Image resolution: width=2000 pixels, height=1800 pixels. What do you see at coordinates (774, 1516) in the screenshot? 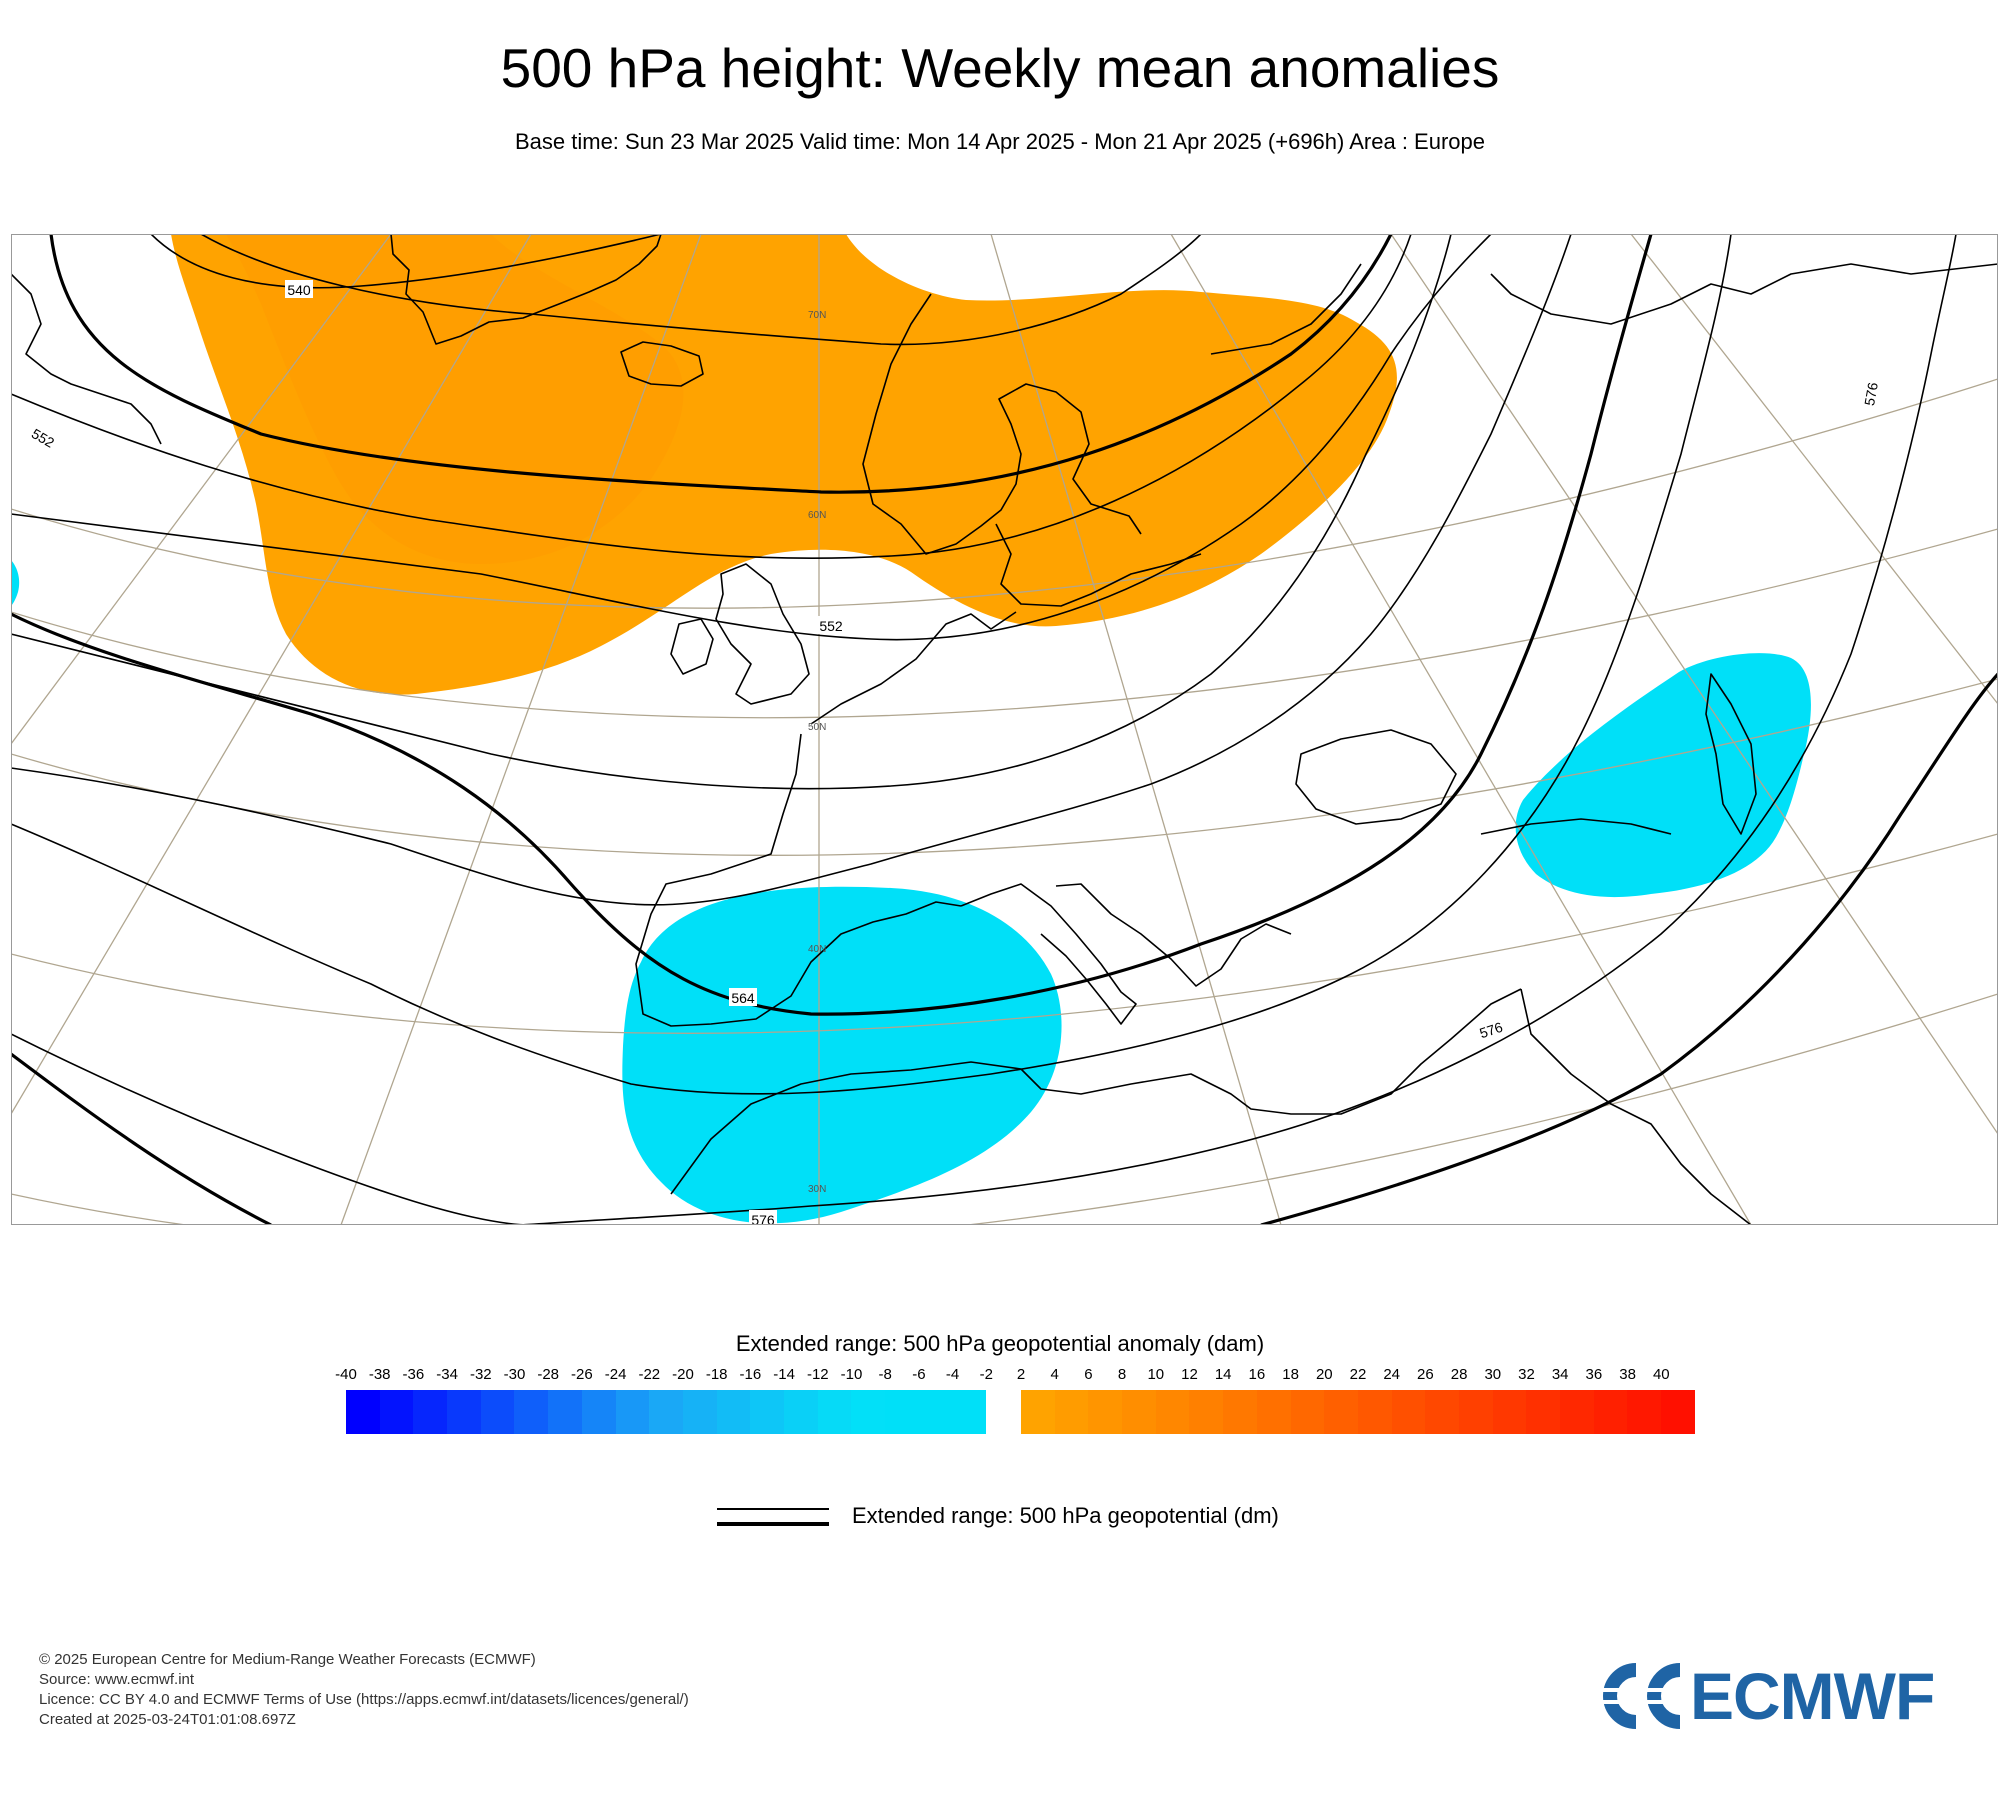
I see `contour-line-legend` at bounding box center [774, 1516].